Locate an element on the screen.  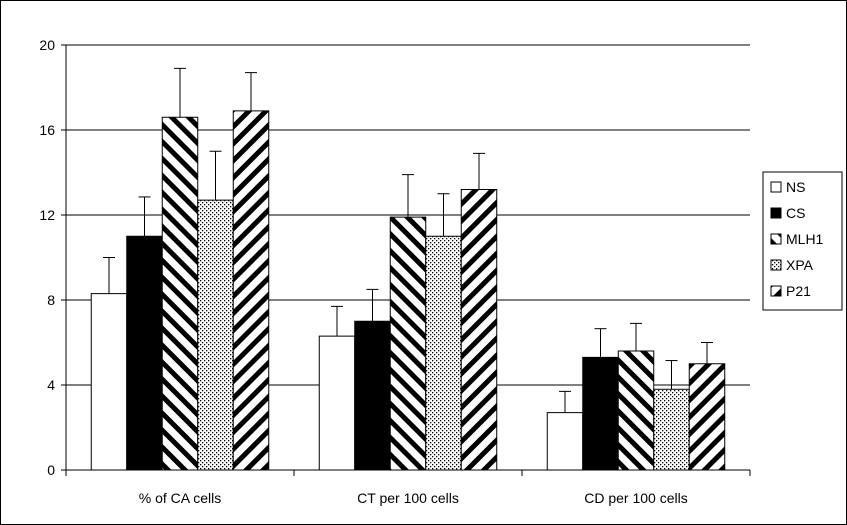
legend-label-xpa: XPA is located at coordinates (800, 265).